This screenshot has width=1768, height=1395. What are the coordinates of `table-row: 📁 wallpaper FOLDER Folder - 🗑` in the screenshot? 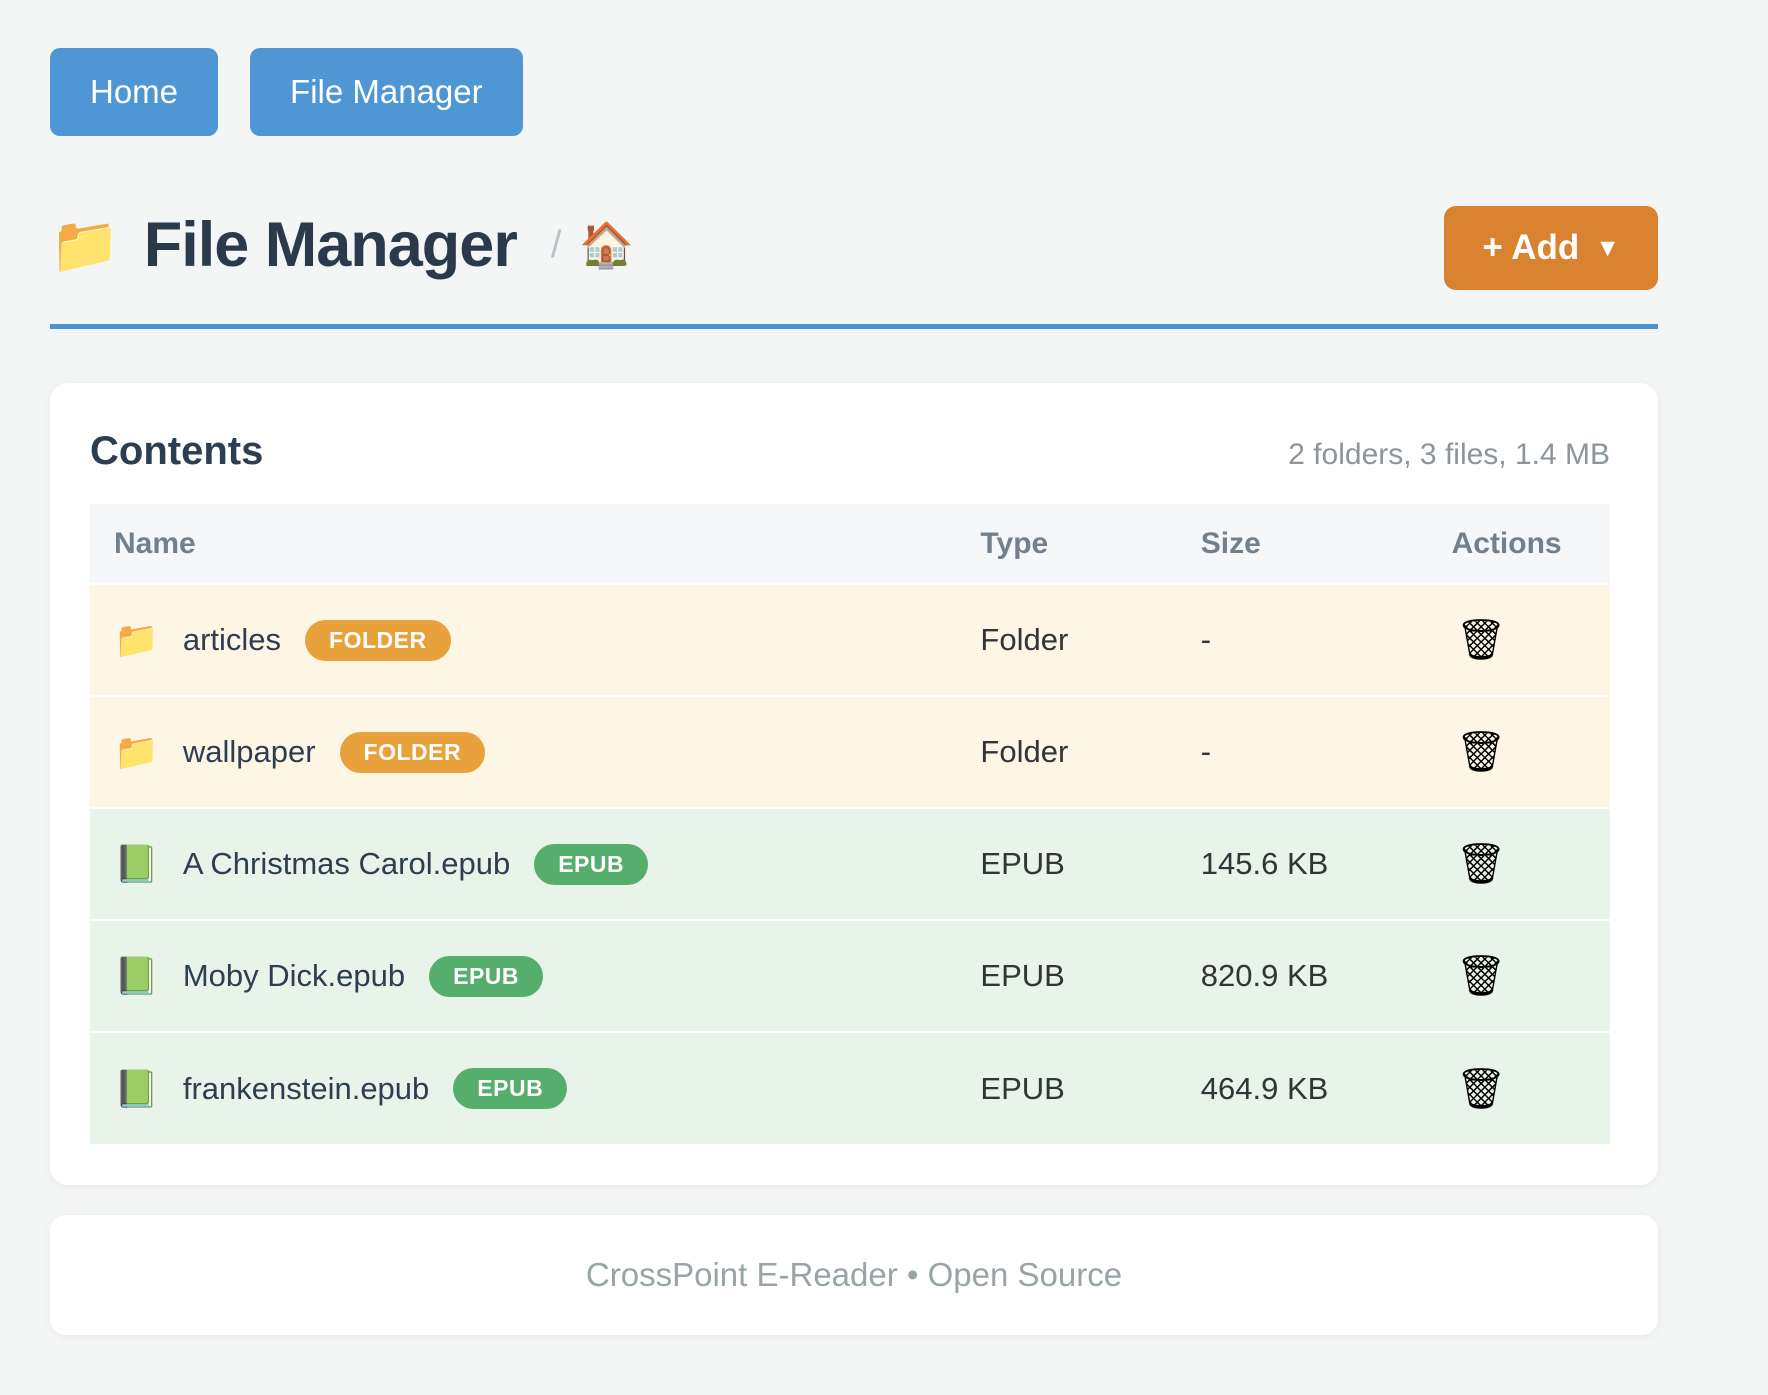 It's located at (850, 752).